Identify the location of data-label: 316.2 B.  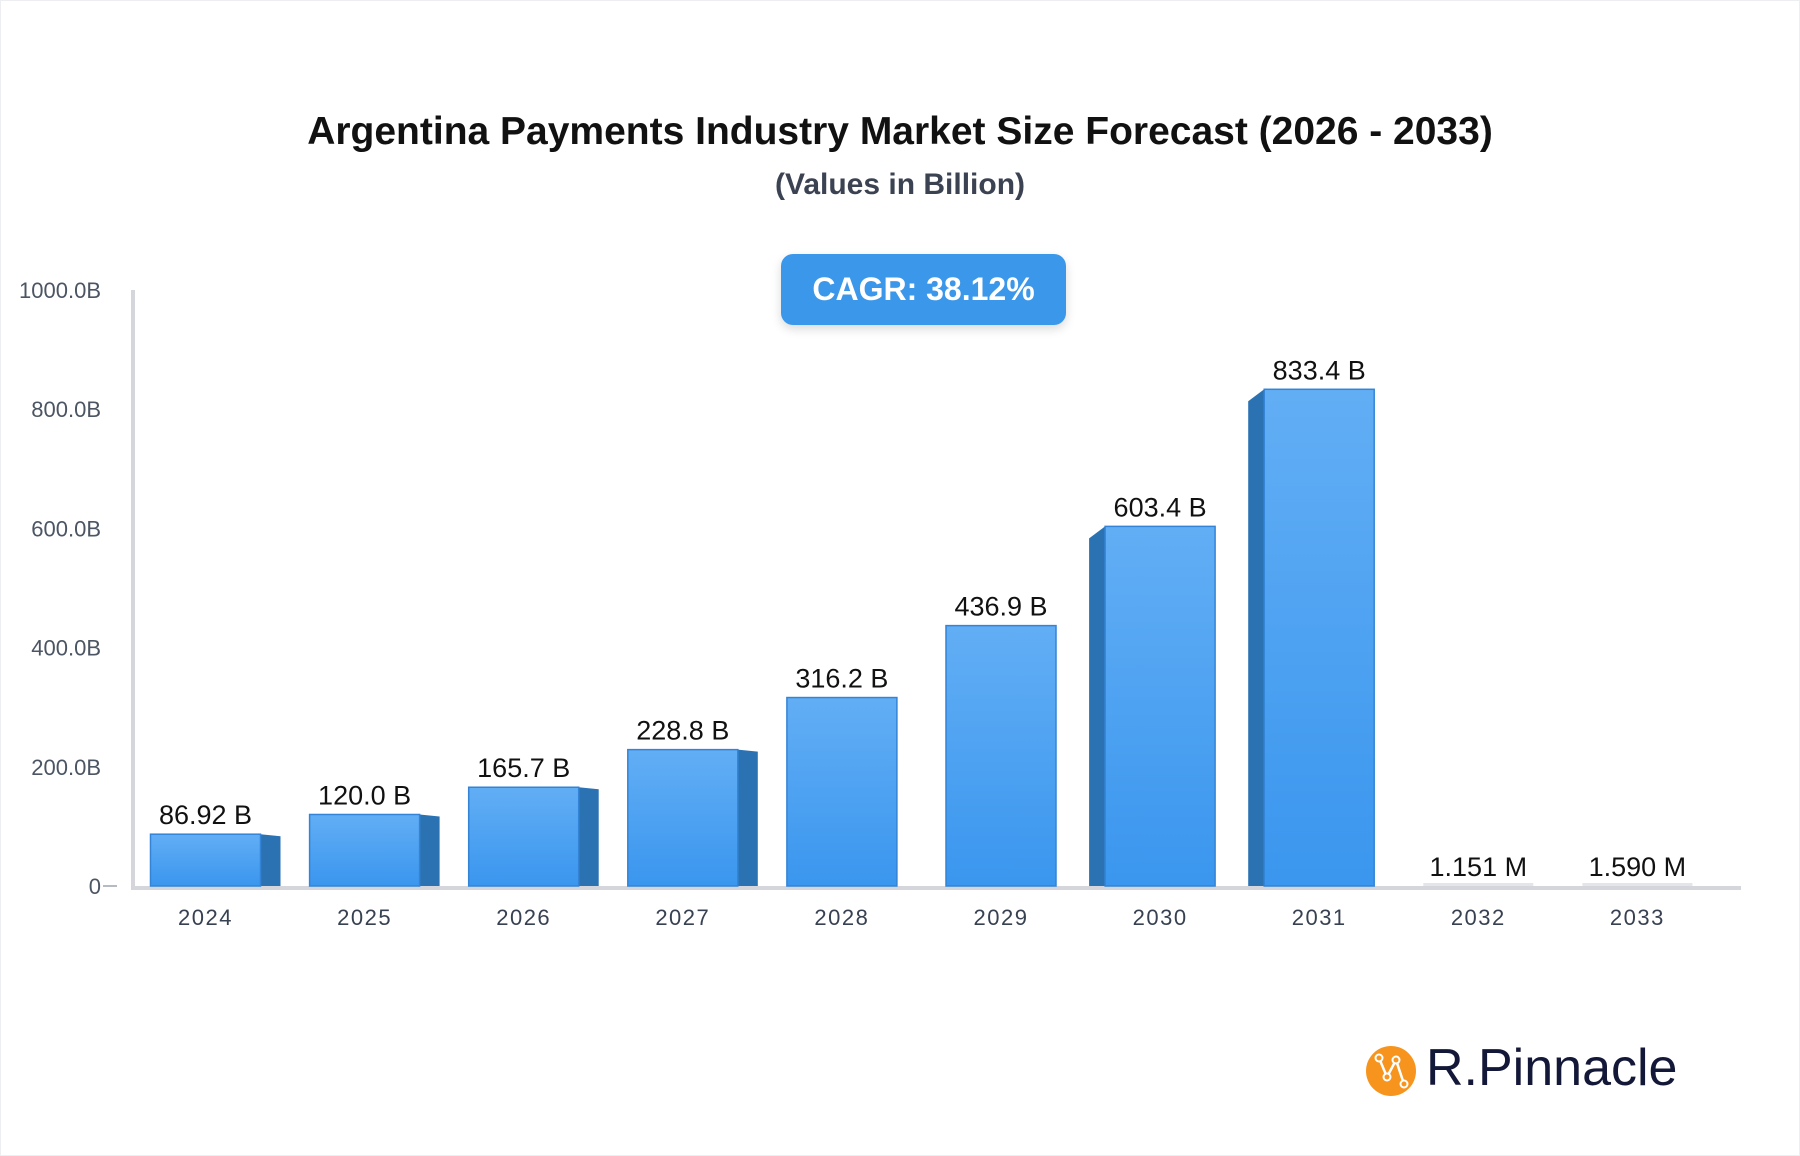
(841, 679).